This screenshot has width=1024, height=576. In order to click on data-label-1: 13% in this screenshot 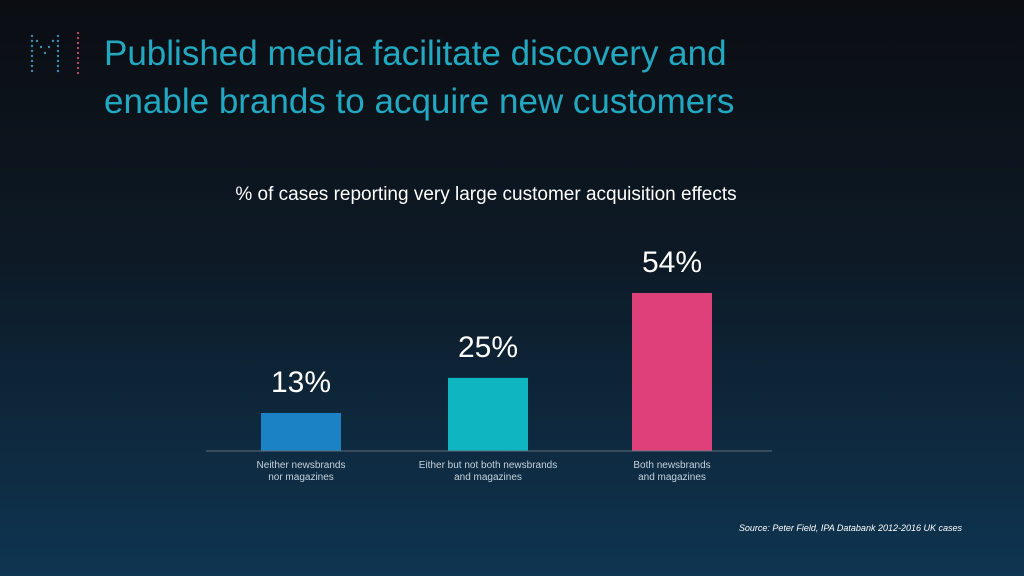, I will do `click(301, 382)`.